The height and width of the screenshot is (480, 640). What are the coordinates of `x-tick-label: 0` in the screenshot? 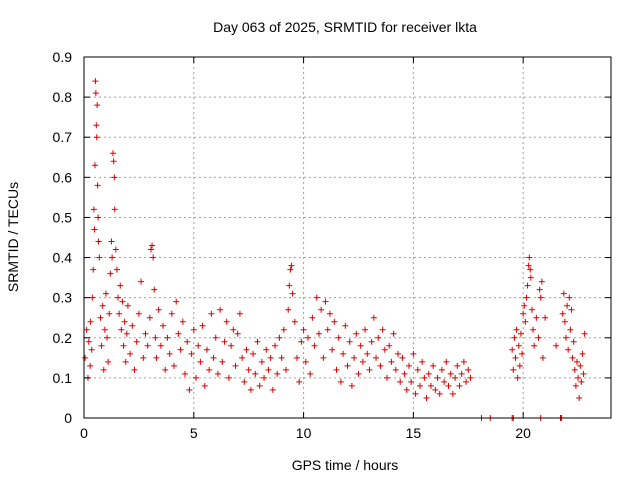 It's located at (84, 433).